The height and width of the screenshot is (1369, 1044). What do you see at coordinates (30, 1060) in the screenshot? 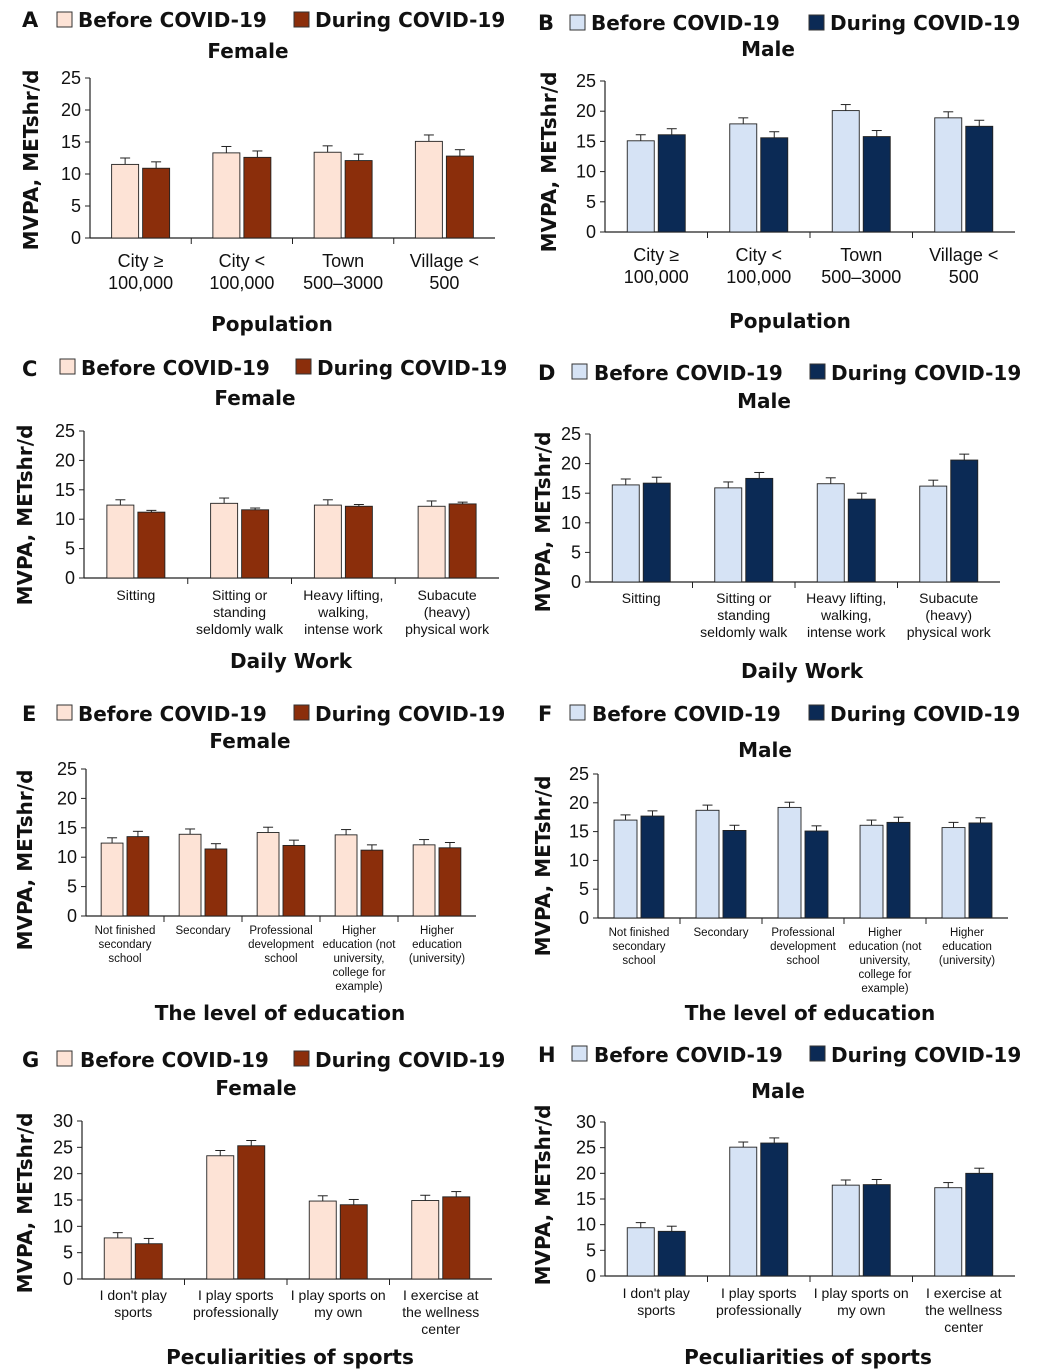
I see `panel-letter: G` at bounding box center [30, 1060].